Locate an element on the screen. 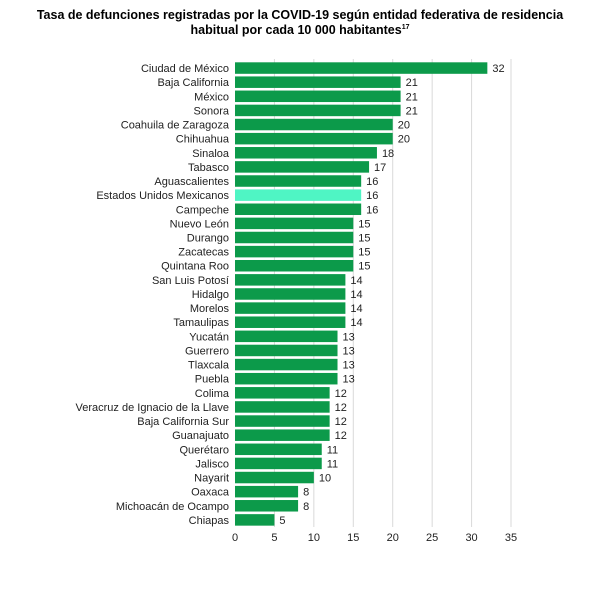  value-label: 17 is located at coordinates (380, 168).